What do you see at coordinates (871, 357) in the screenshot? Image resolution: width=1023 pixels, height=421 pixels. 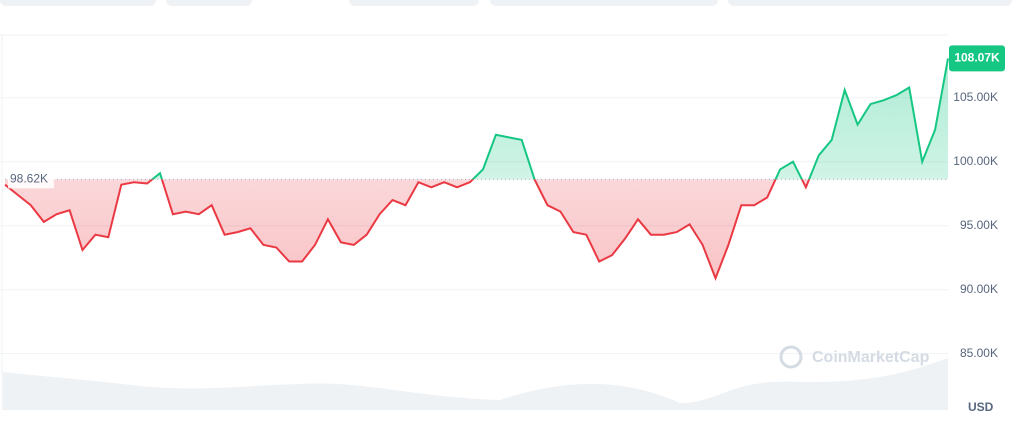 I see `watermark: CoinMarketCap` at bounding box center [871, 357].